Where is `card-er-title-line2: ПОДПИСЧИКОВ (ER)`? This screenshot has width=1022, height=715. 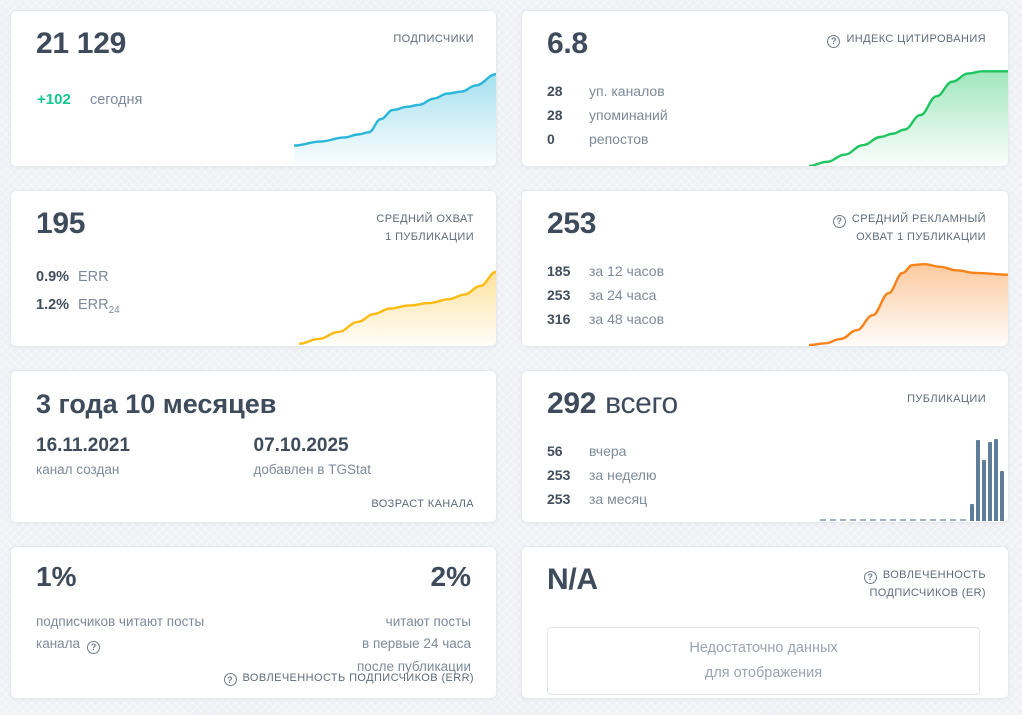 card-er-title-line2: ПОДПИСЧИКОВ (ER) is located at coordinates (927, 592).